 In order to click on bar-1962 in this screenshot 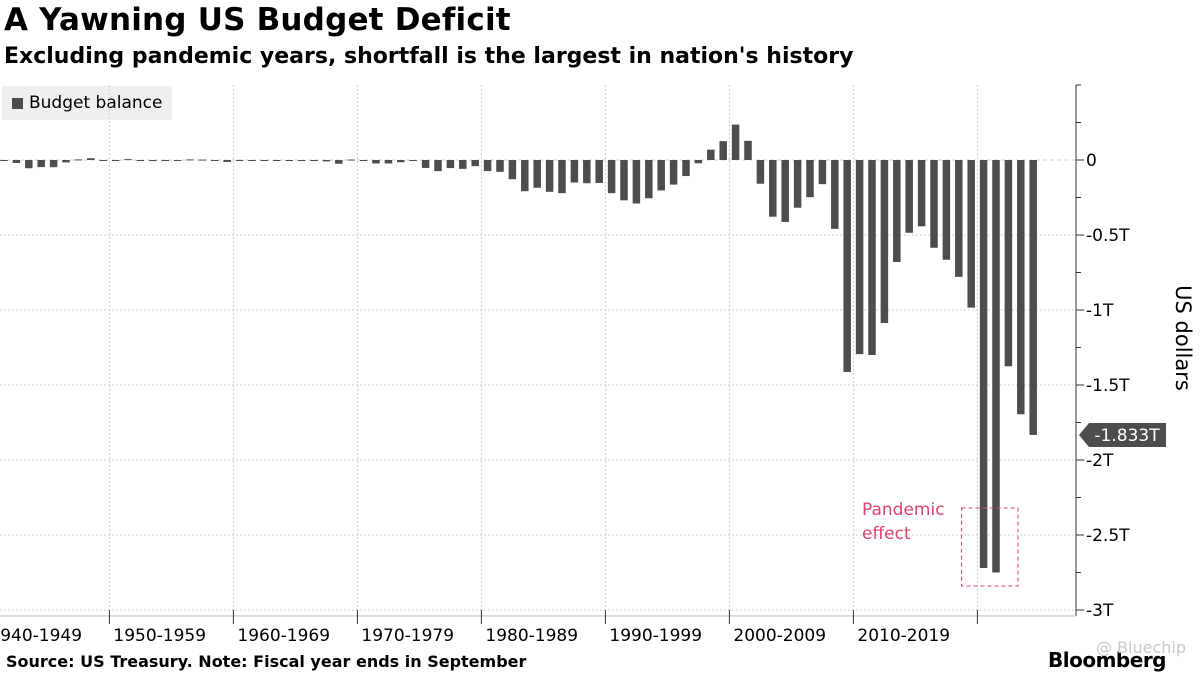, I will do `click(264, 161)`.